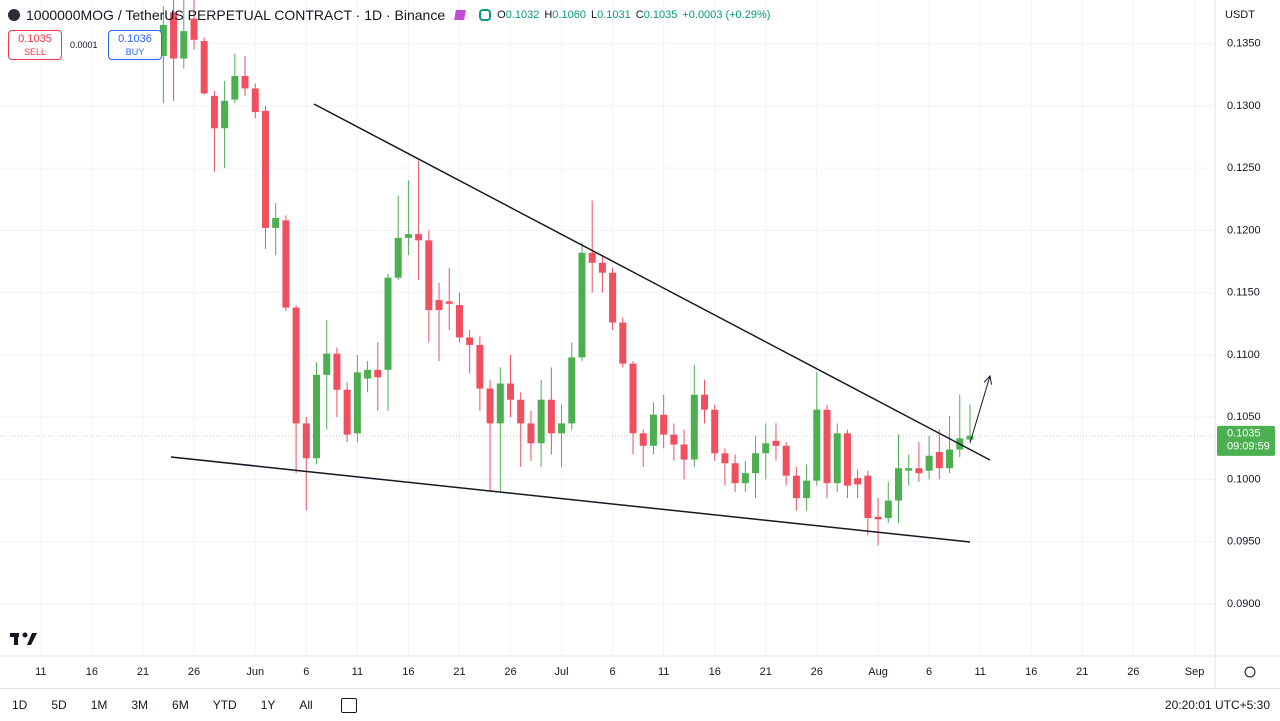 The image size is (1280, 721). I want to click on sell-button: 0.1035 SELL, so click(35, 45).